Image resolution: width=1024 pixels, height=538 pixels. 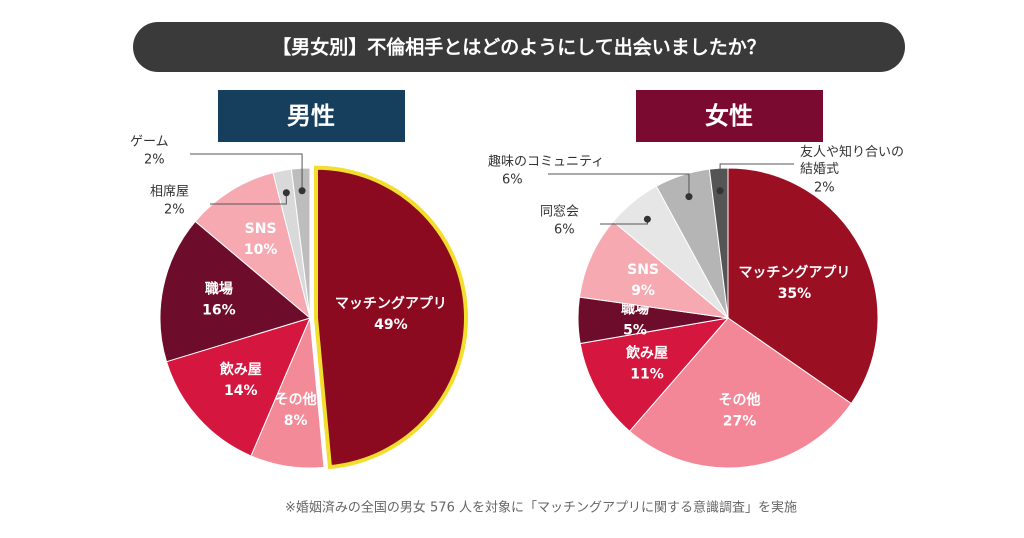 What do you see at coordinates (149, 142) in the screenshot?
I see `slice-label: ゲーム` at bounding box center [149, 142].